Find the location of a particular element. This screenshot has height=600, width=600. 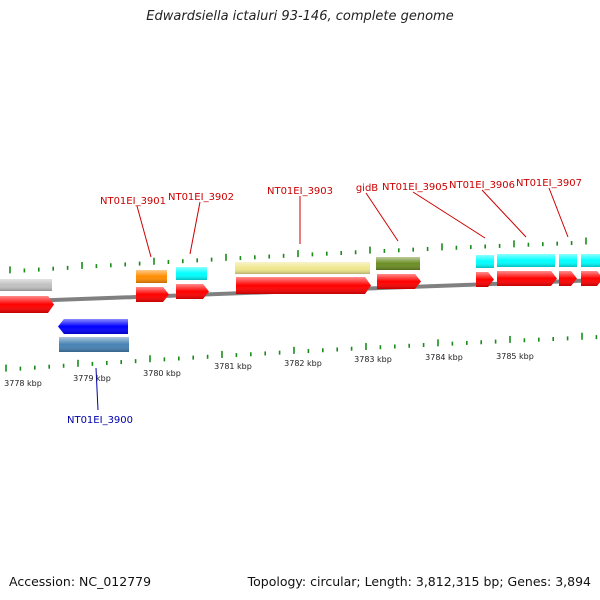

scale-label: 3780 kbp is located at coordinates (162, 373).